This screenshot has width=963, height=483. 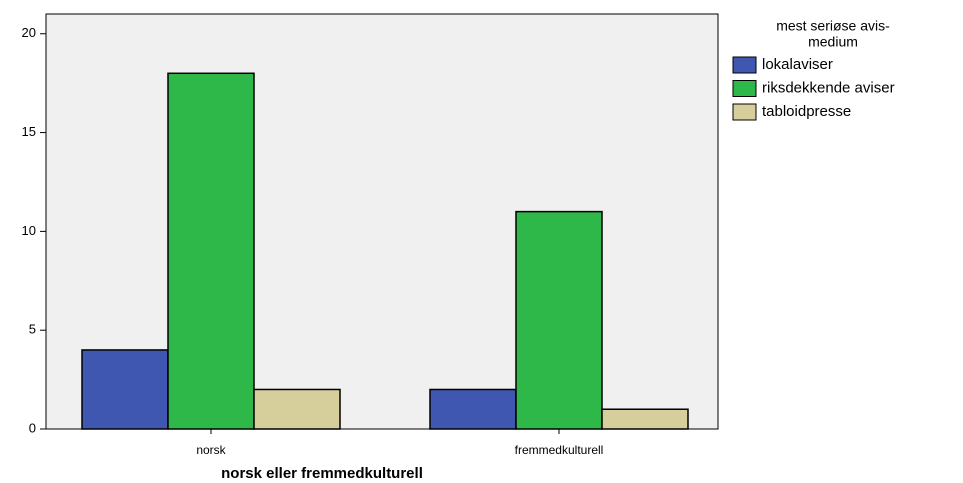 What do you see at coordinates (833, 26) in the screenshot?
I see `legend-title: mest seriøse avis-` at bounding box center [833, 26].